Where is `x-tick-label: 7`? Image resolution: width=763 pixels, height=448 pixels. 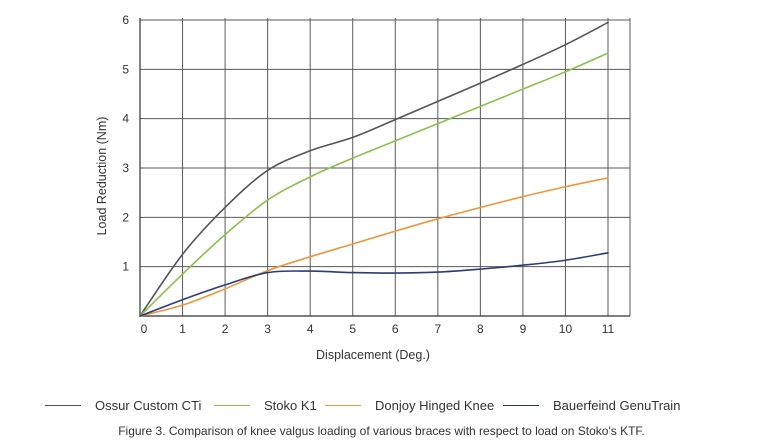
x-tick-label: 7 is located at coordinates (437, 329).